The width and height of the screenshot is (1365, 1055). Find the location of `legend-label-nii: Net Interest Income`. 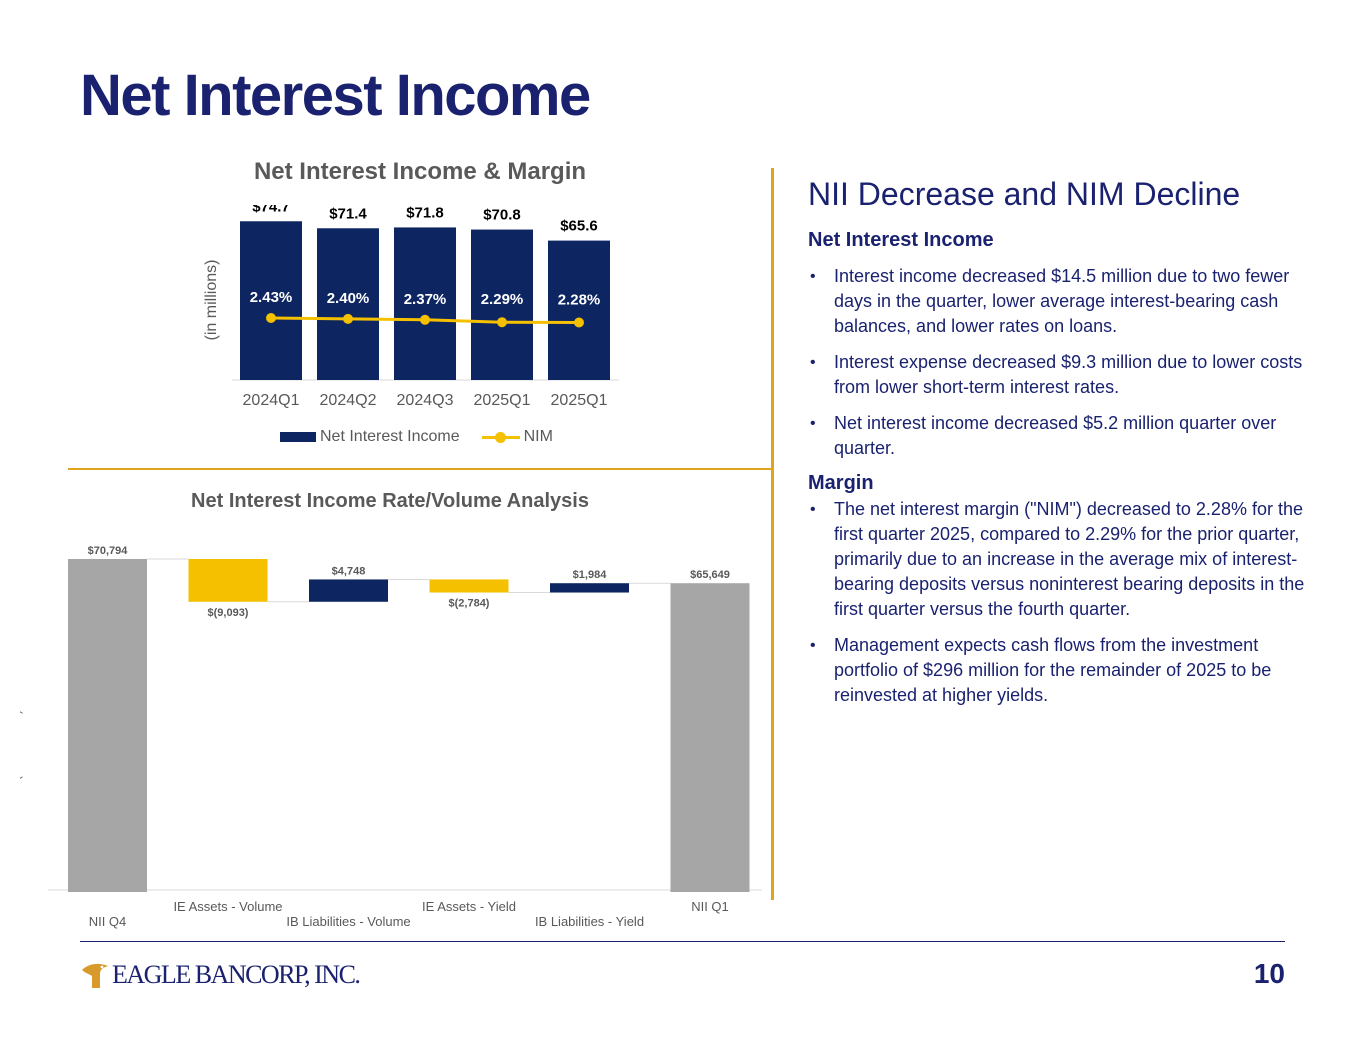

legend-label-nii: Net Interest Income is located at coordinates (390, 436).